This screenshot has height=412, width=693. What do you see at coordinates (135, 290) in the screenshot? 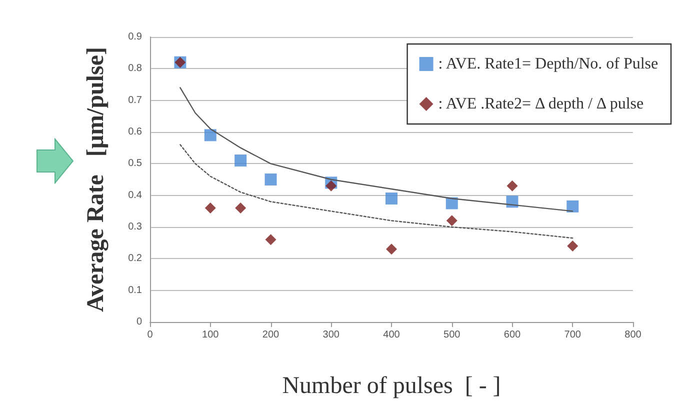
I see `y-tick-label: 0.1` at bounding box center [135, 290].